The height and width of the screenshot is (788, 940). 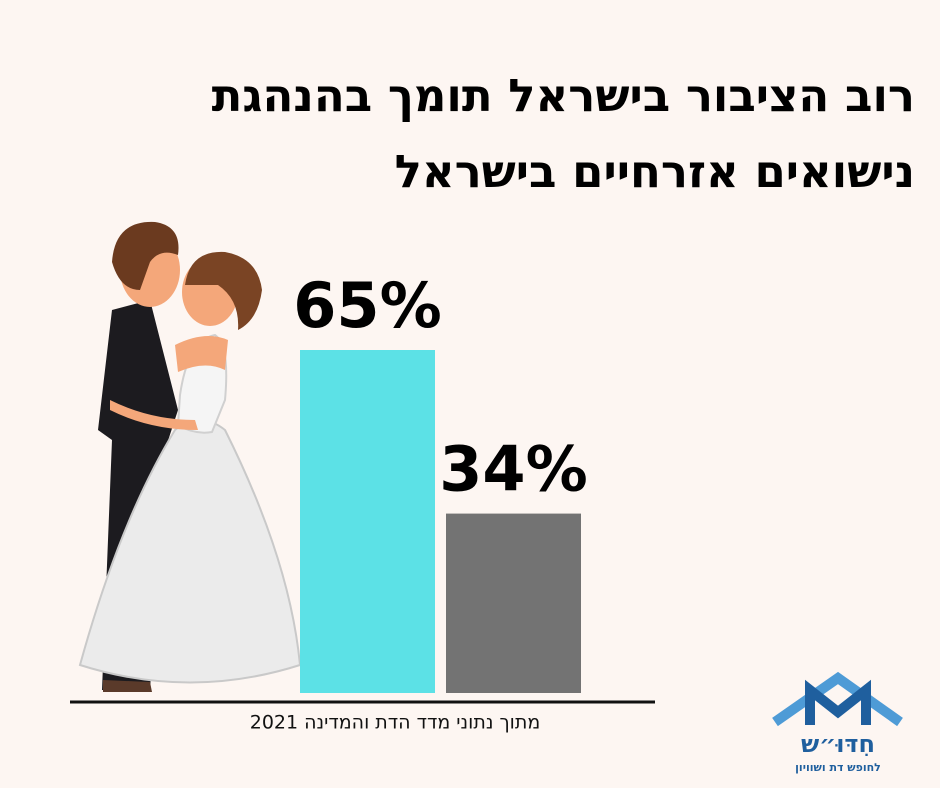 I want to click on couple-illustration, so click(x=190, y=456).